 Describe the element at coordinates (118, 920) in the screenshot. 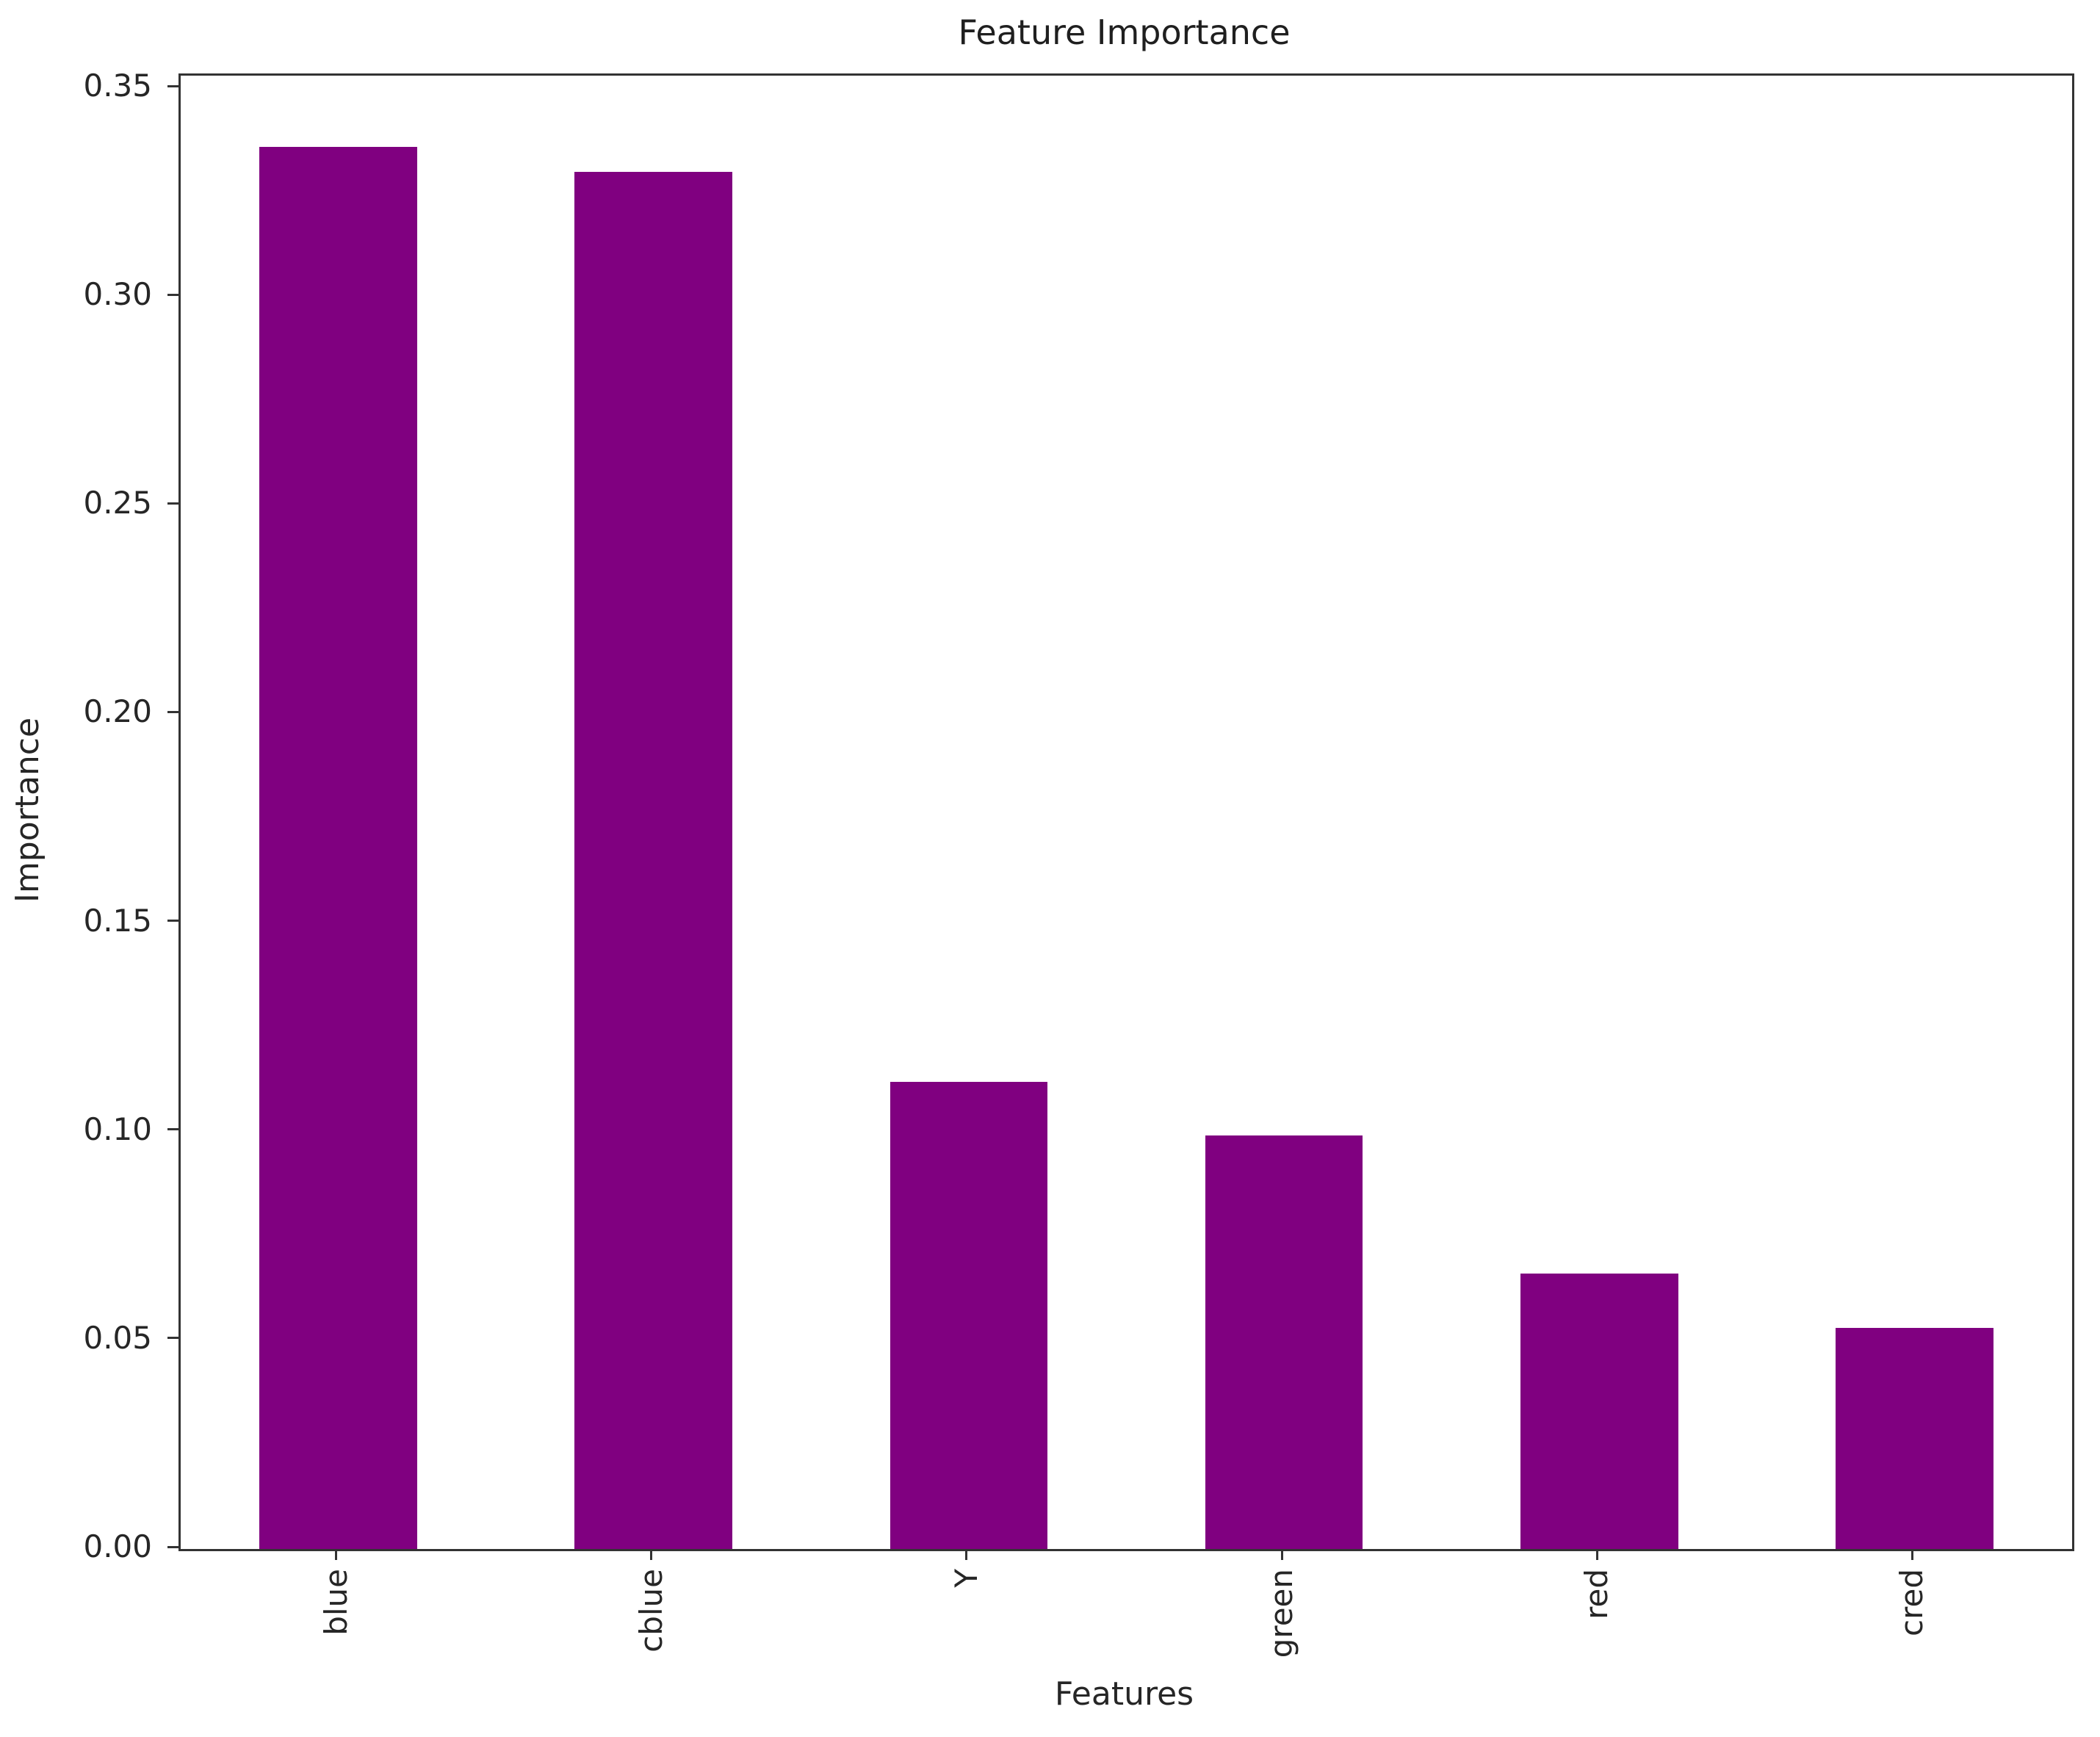

I see `y-tick-label: 0.15` at that location.